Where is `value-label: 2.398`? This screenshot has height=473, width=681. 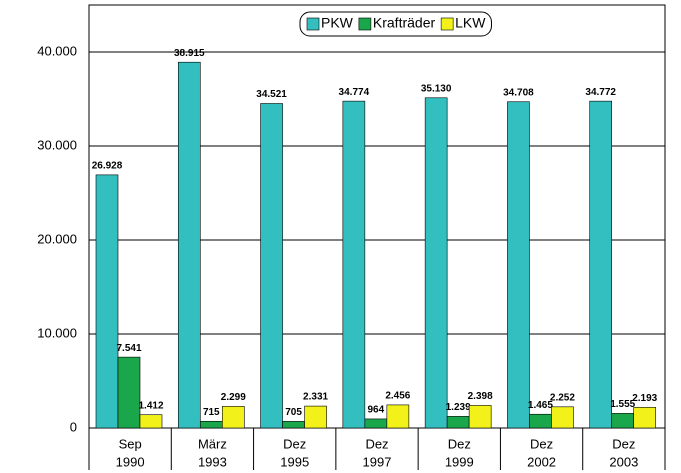
value-label: 2.398 is located at coordinates (480, 396).